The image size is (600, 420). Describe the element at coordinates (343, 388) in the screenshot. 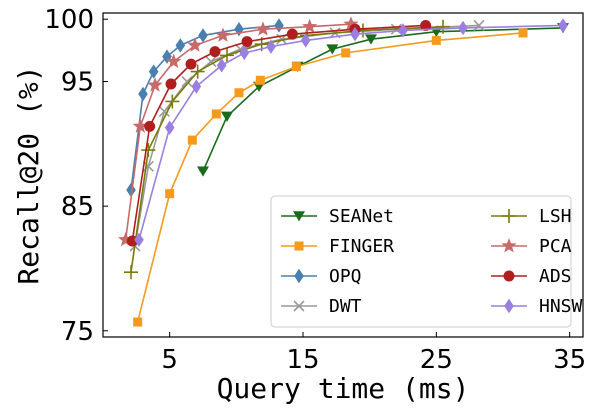

I see `x-axis-label: Query time (ms)` at that location.